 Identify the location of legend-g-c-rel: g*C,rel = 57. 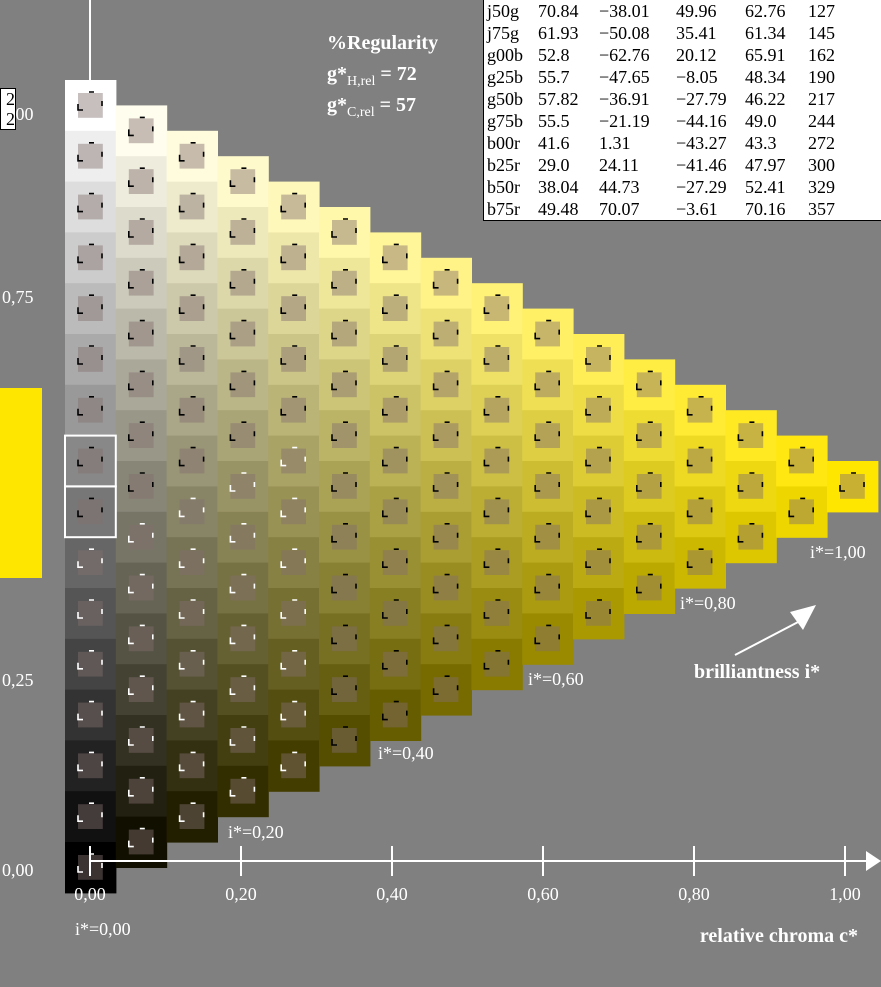
(371, 107).